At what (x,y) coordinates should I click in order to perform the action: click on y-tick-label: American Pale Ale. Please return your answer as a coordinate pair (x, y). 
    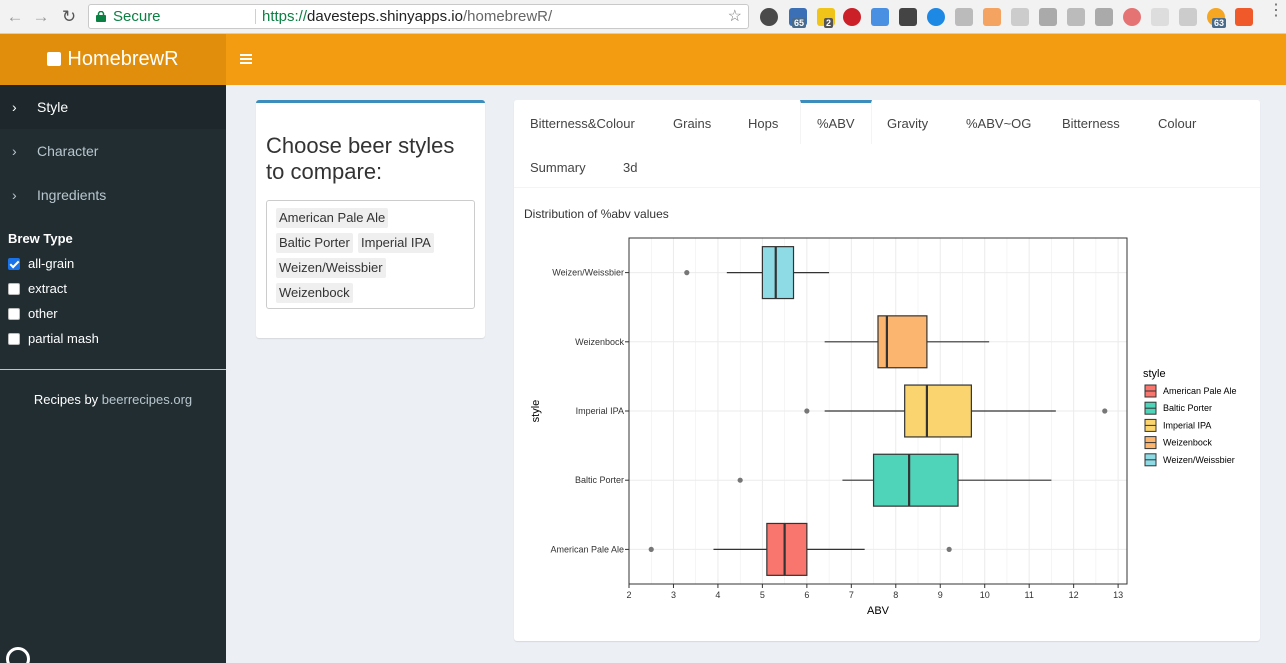
    Looking at the image, I should click on (587, 549).